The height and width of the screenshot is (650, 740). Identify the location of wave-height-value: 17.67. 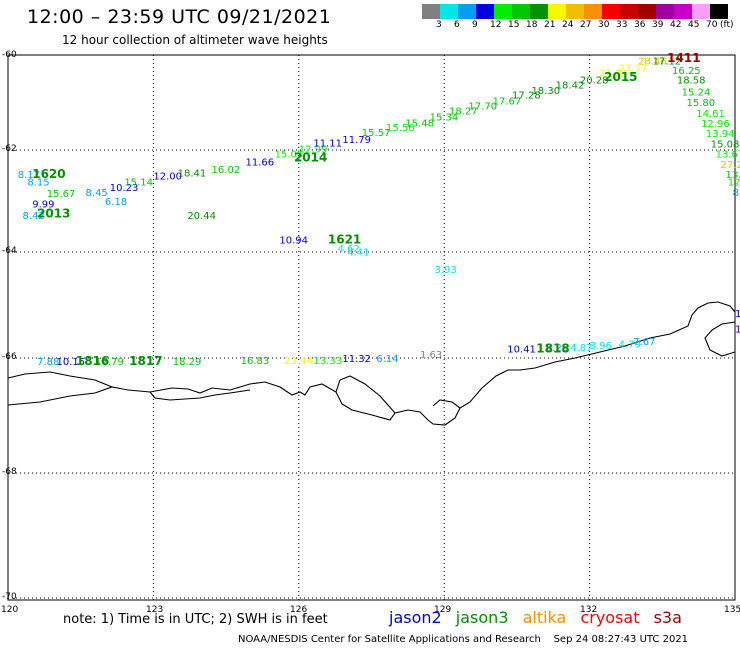
(507, 101).